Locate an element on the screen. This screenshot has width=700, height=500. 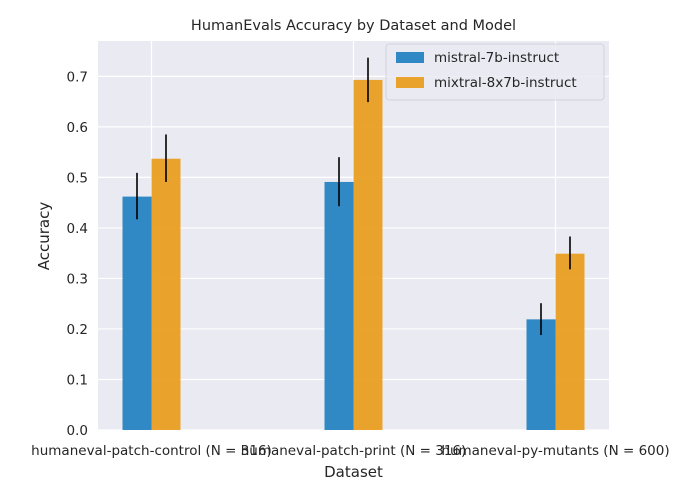
y-tick-label: 0.0 is located at coordinates (77, 431).